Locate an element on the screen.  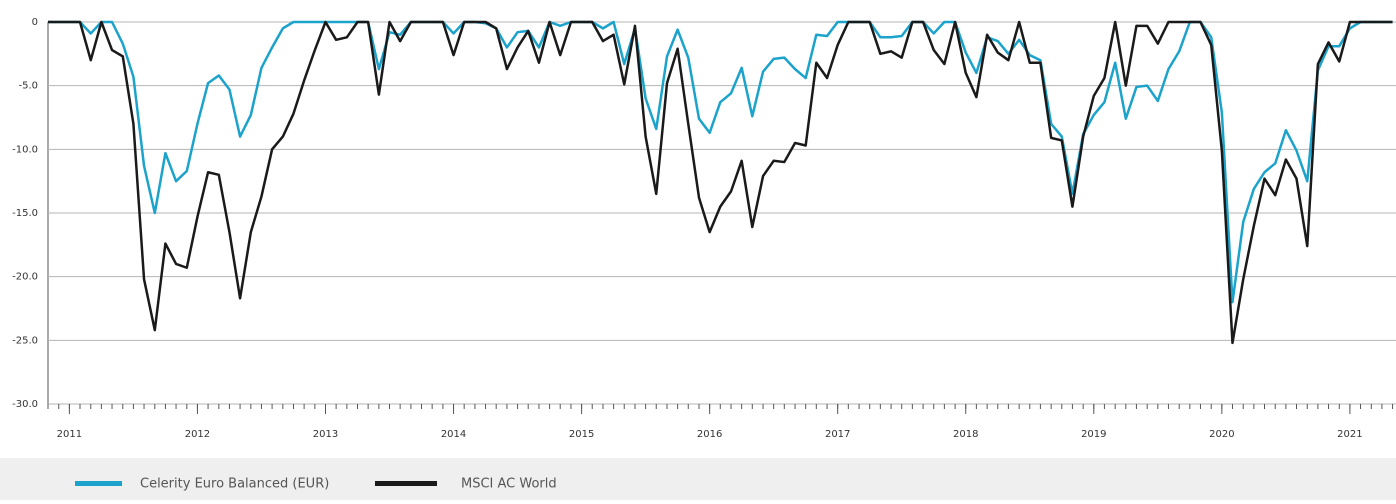
x-tick-label: 2017 is located at coordinates (837, 434).